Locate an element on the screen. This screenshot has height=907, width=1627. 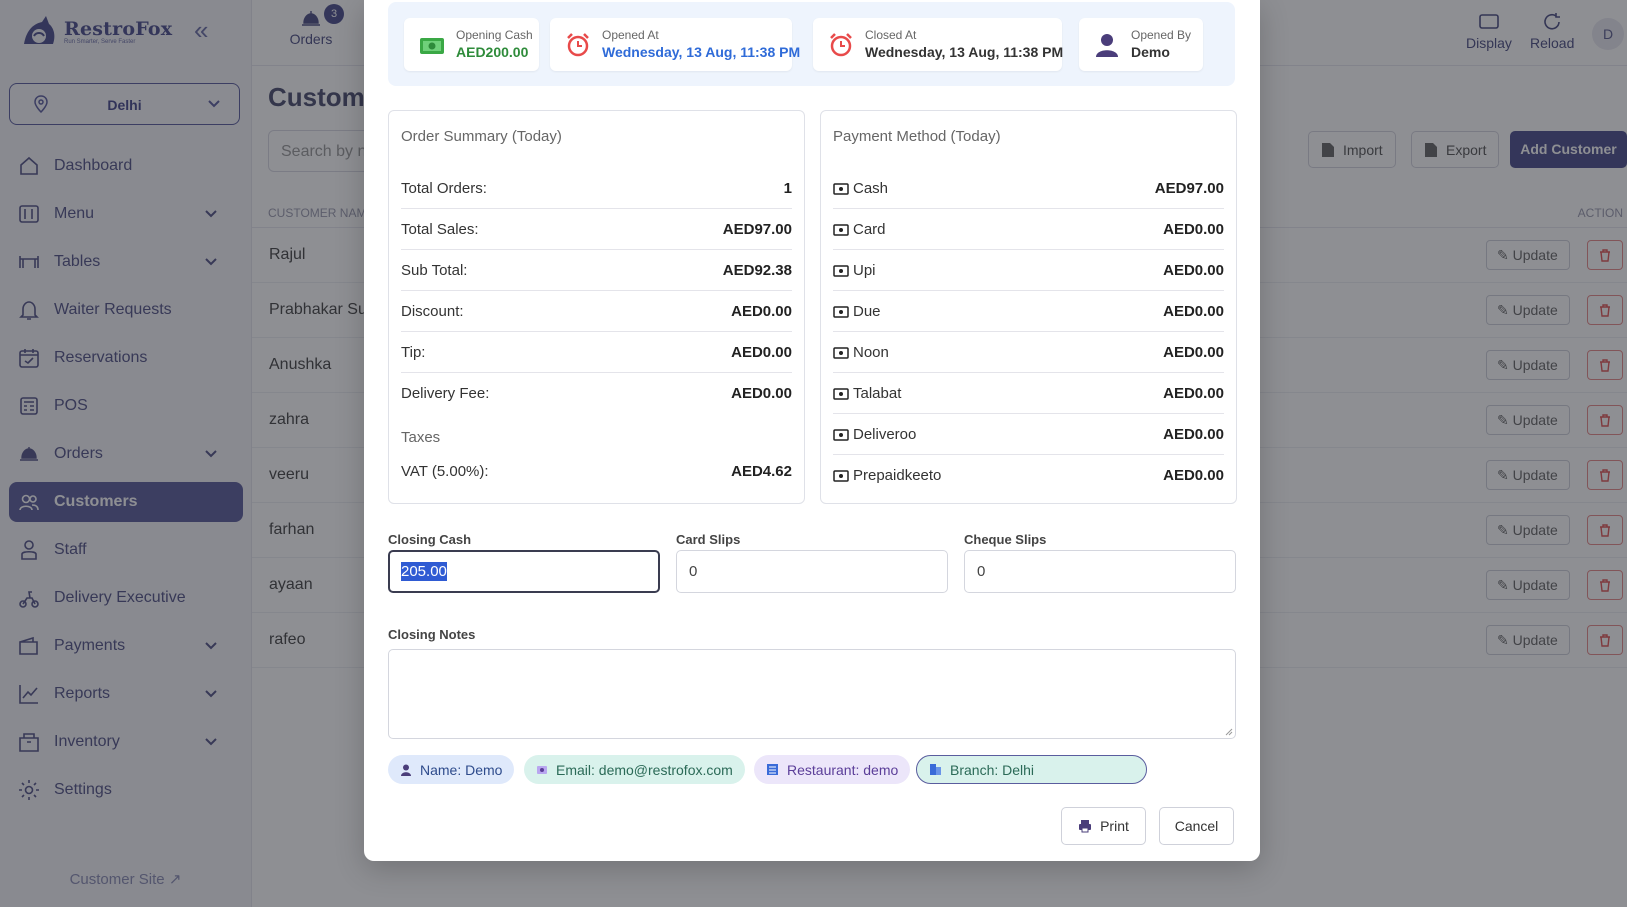
order-summary-title: Order Summary (Today) is located at coordinates (481, 136).